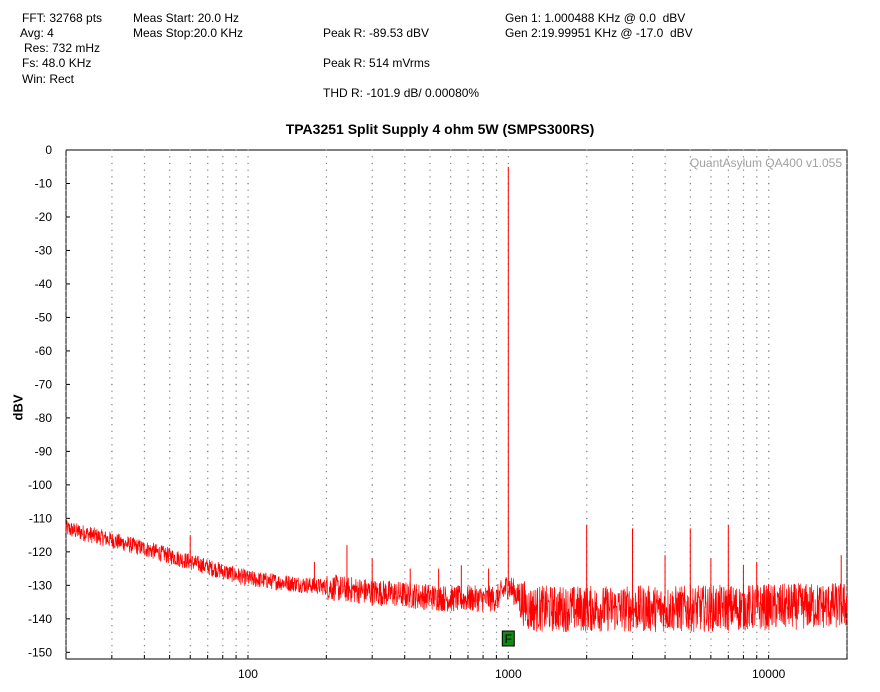 Image resolution: width=880 pixels, height=692 pixels. Describe the element at coordinates (40, 552) in the screenshot. I see `y-tick-label: -120` at that location.